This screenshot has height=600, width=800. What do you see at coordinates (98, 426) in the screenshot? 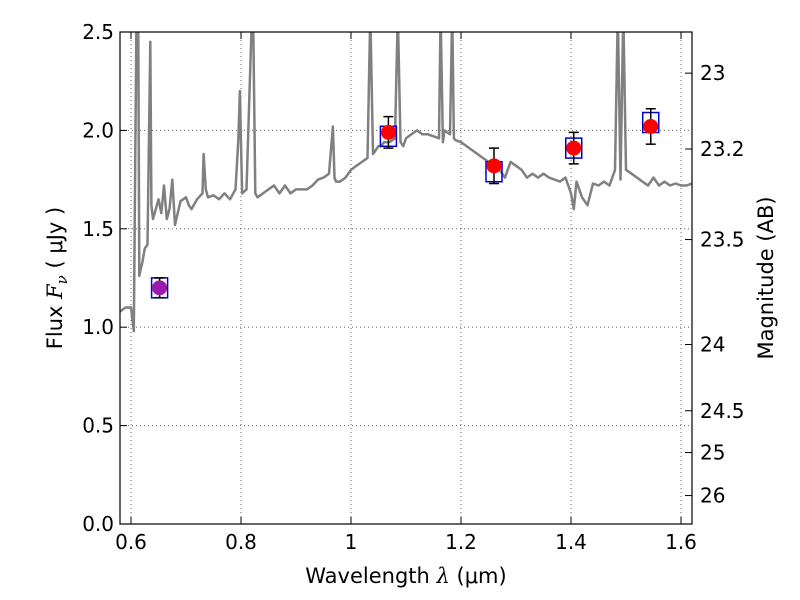
I see `y-tick-label: 0.5` at bounding box center [98, 426].